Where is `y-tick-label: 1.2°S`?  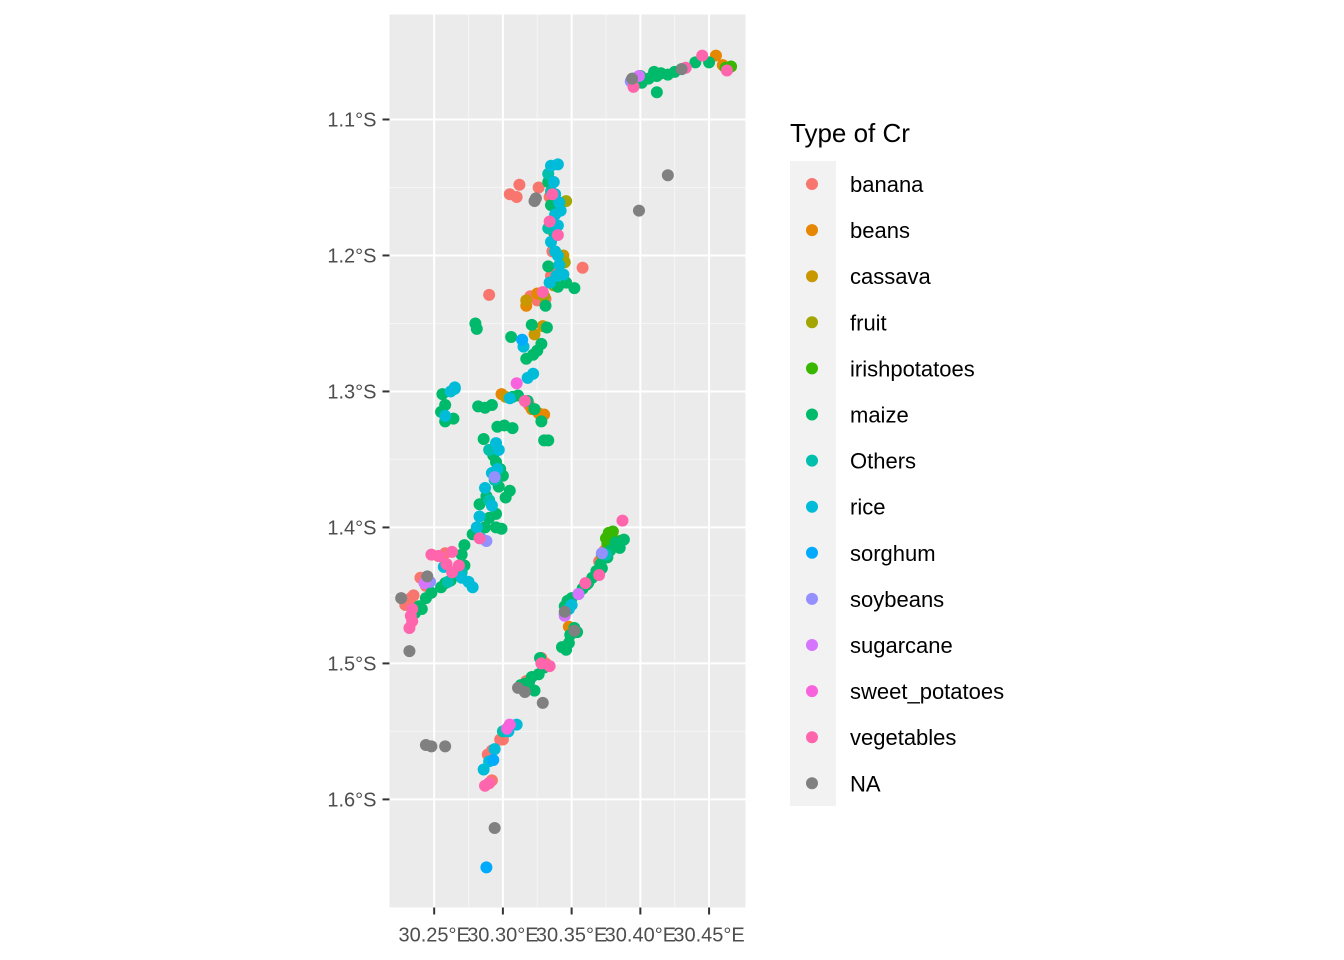 y-tick-label: 1.2°S is located at coordinates (351, 256).